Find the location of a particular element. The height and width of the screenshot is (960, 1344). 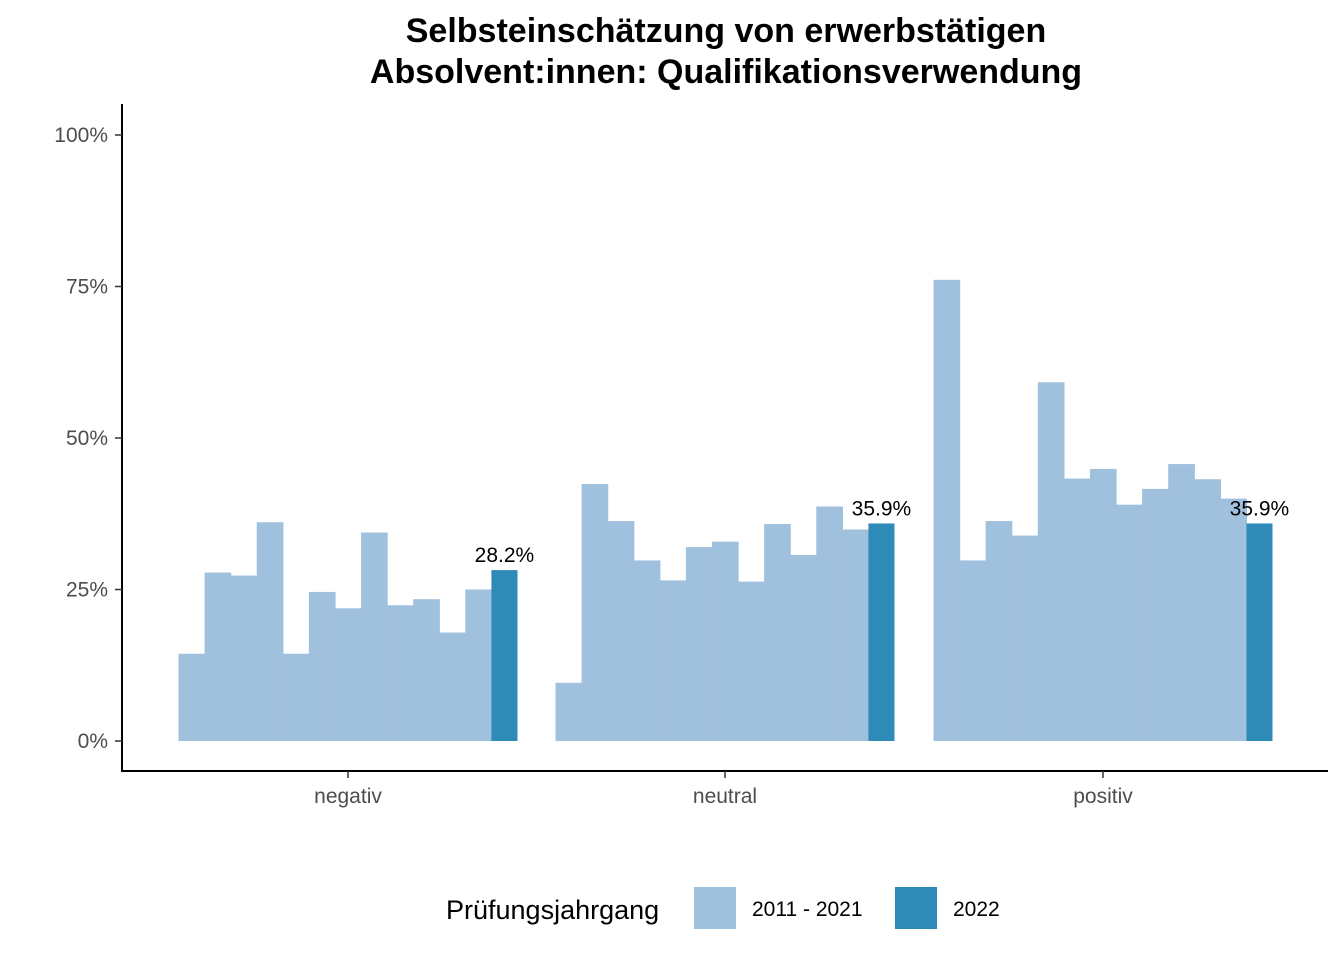

bar-neutral-2022 is located at coordinates (881, 632).